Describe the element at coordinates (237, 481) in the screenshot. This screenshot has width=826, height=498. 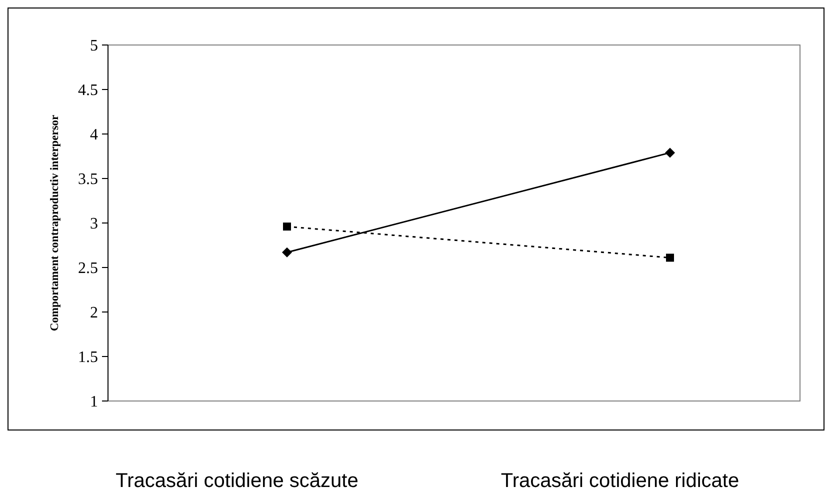
I see `x-tick-label: Tracasări cotidiene scăzute` at that location.